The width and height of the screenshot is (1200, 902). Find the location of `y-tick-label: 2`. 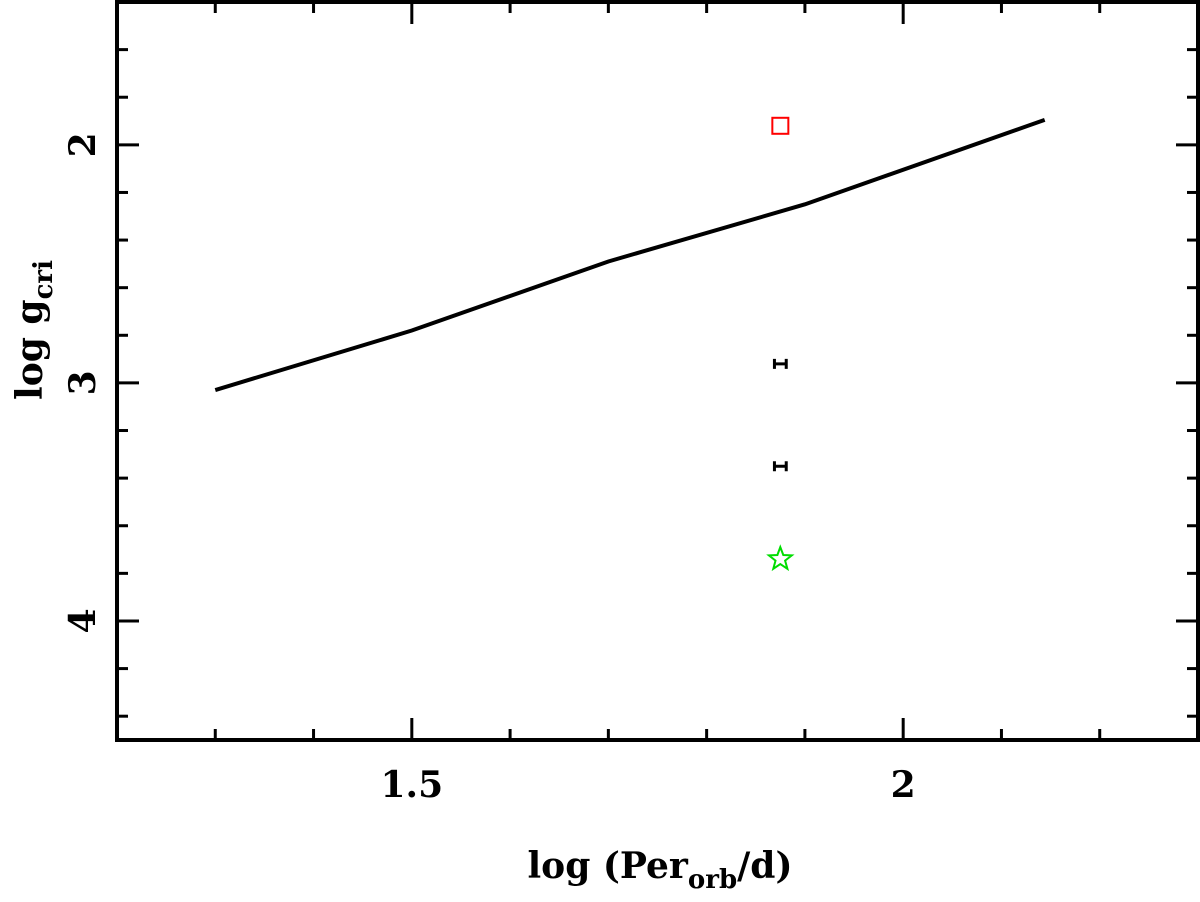

y-tick-label: 2 is located at coordinates (83, 144).